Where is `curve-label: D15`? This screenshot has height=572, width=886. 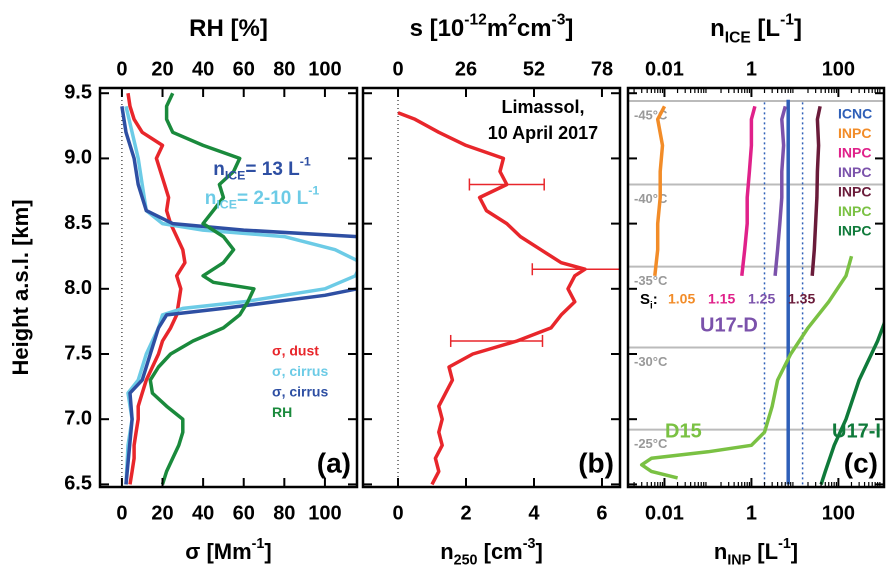
curve-label: D15 is located at coordinates (683, 431).